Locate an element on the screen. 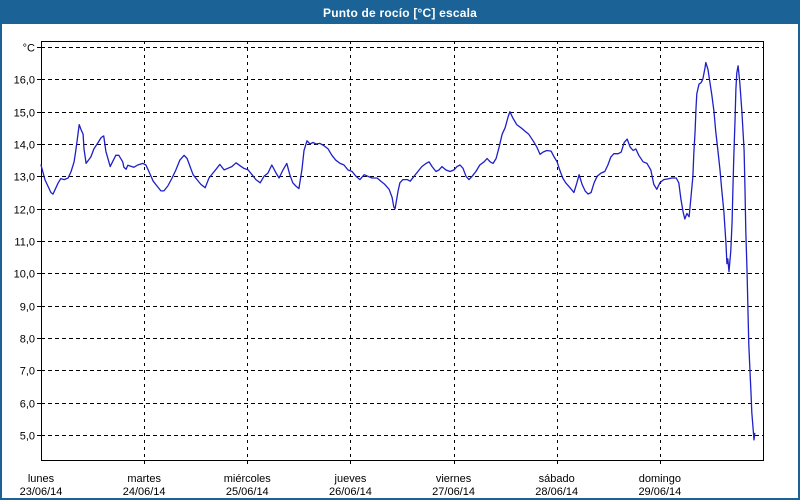 This screenshot has height=500, width=800. y-axis-tick-label: 15,0 is located at coordinates (24, 114).